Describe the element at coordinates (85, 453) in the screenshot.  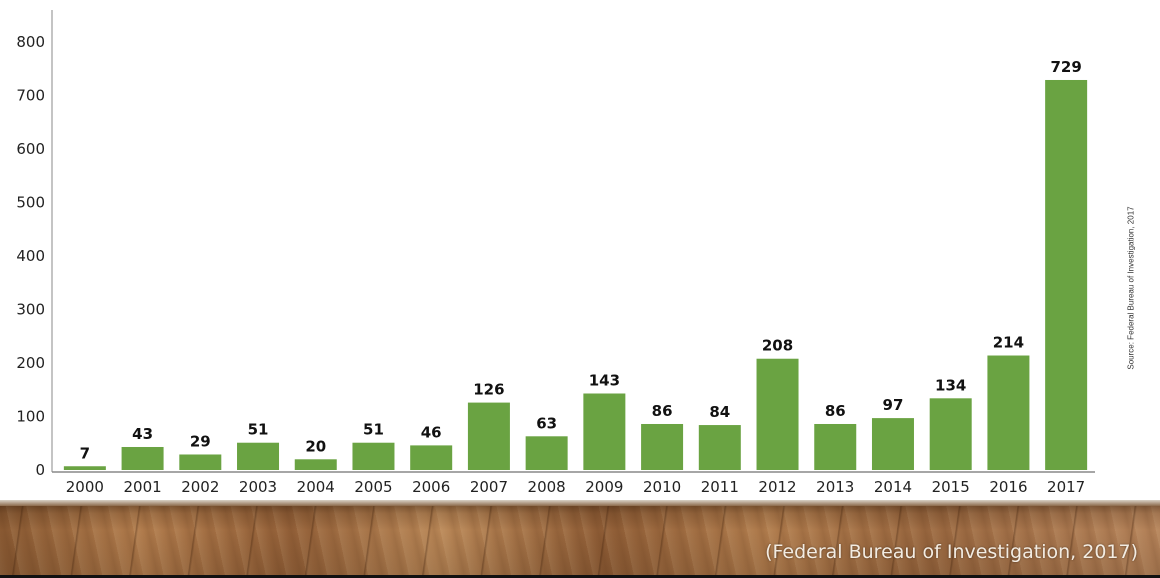
I see `data-label: 7` at that location.